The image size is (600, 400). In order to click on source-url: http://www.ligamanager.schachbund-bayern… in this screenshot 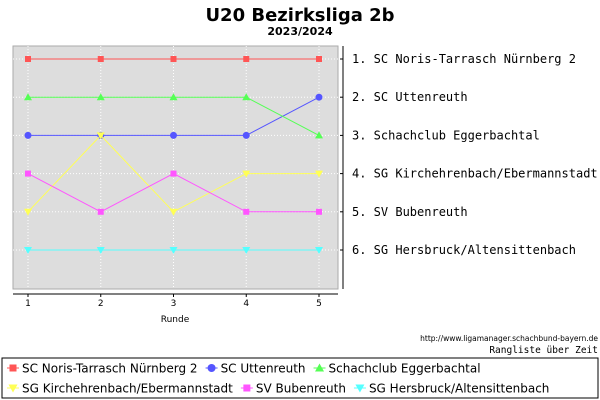, I will do `click(509, 338)`.